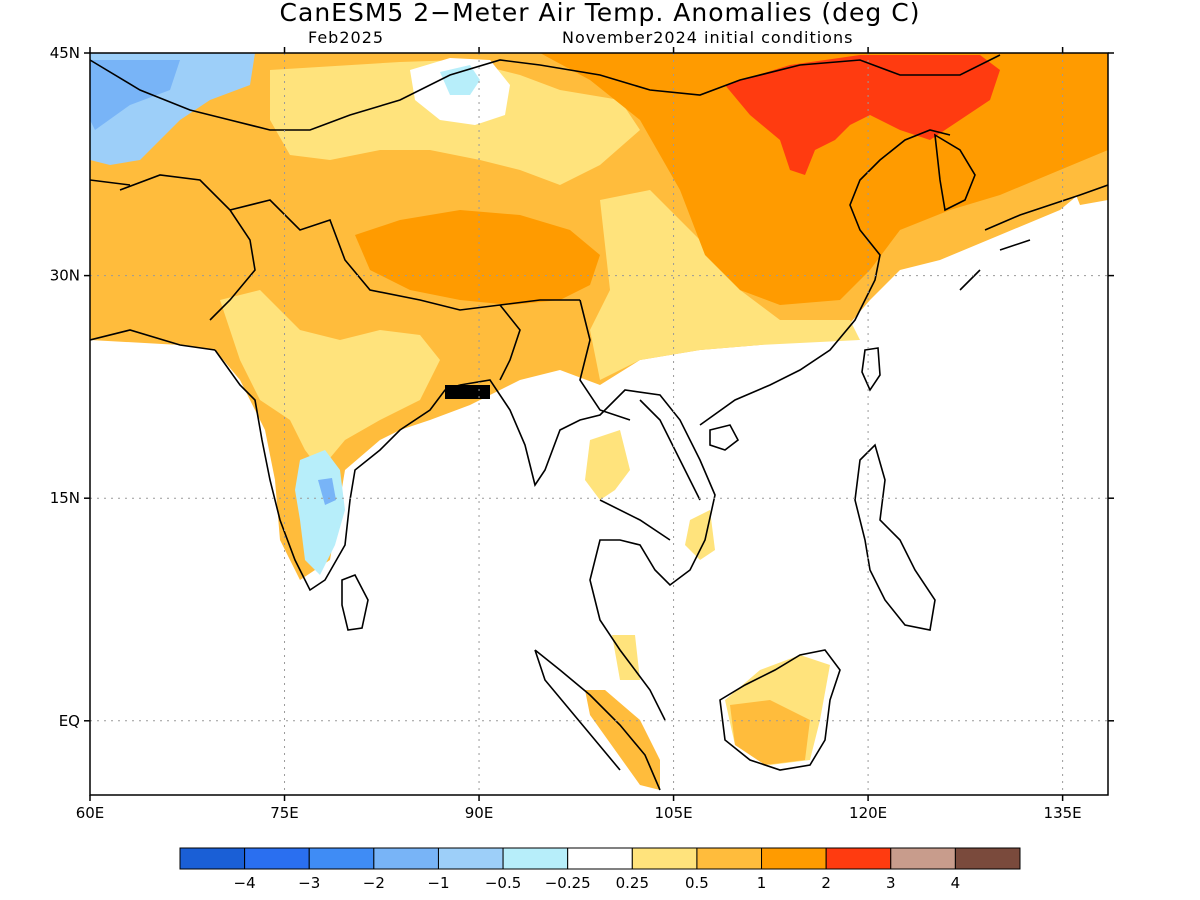 This screenshot has width=1200, height=900. What do you see at coordinates (622, 740) in the screenshot?
I see `anomaly-region-sumatra` at bounding box center [622, 740].